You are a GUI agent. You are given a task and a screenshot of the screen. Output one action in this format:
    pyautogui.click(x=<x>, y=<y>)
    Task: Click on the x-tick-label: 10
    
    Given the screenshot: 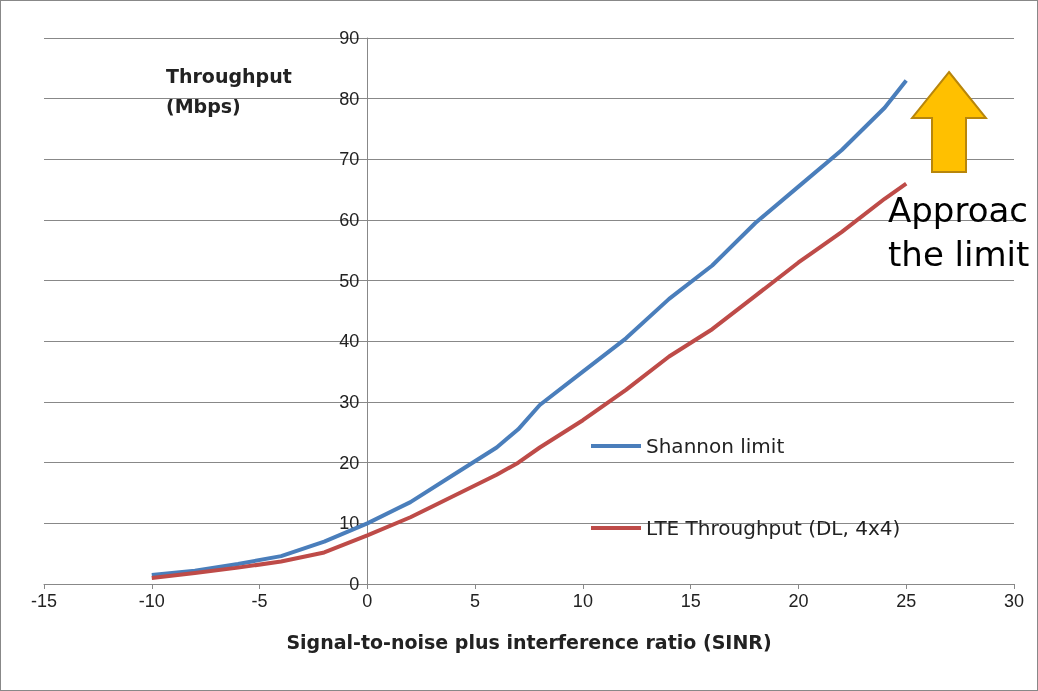 What is the action you would take?
    pyautogui.click(x=582, y=601)
    